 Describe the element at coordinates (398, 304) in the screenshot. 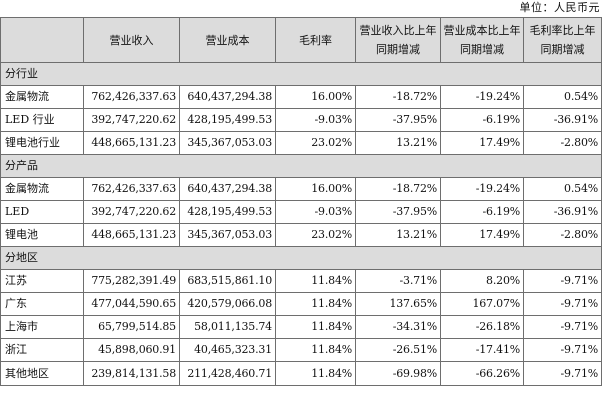

I see `table-cell: 137.65%` at that location.